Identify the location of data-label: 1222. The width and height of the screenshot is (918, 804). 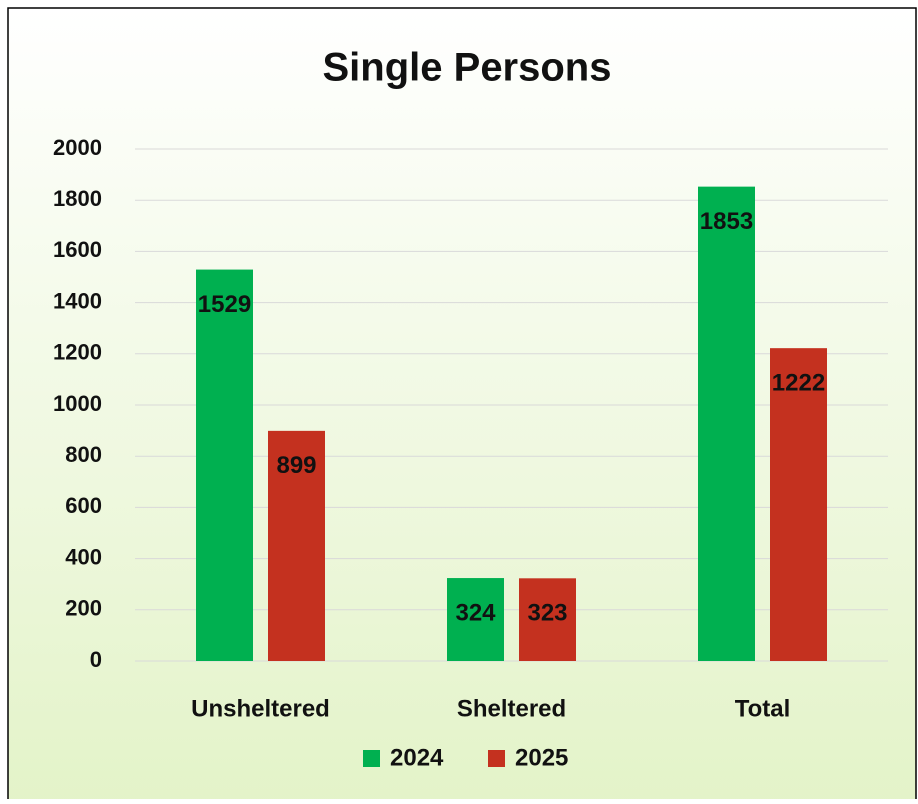
(798, 383).